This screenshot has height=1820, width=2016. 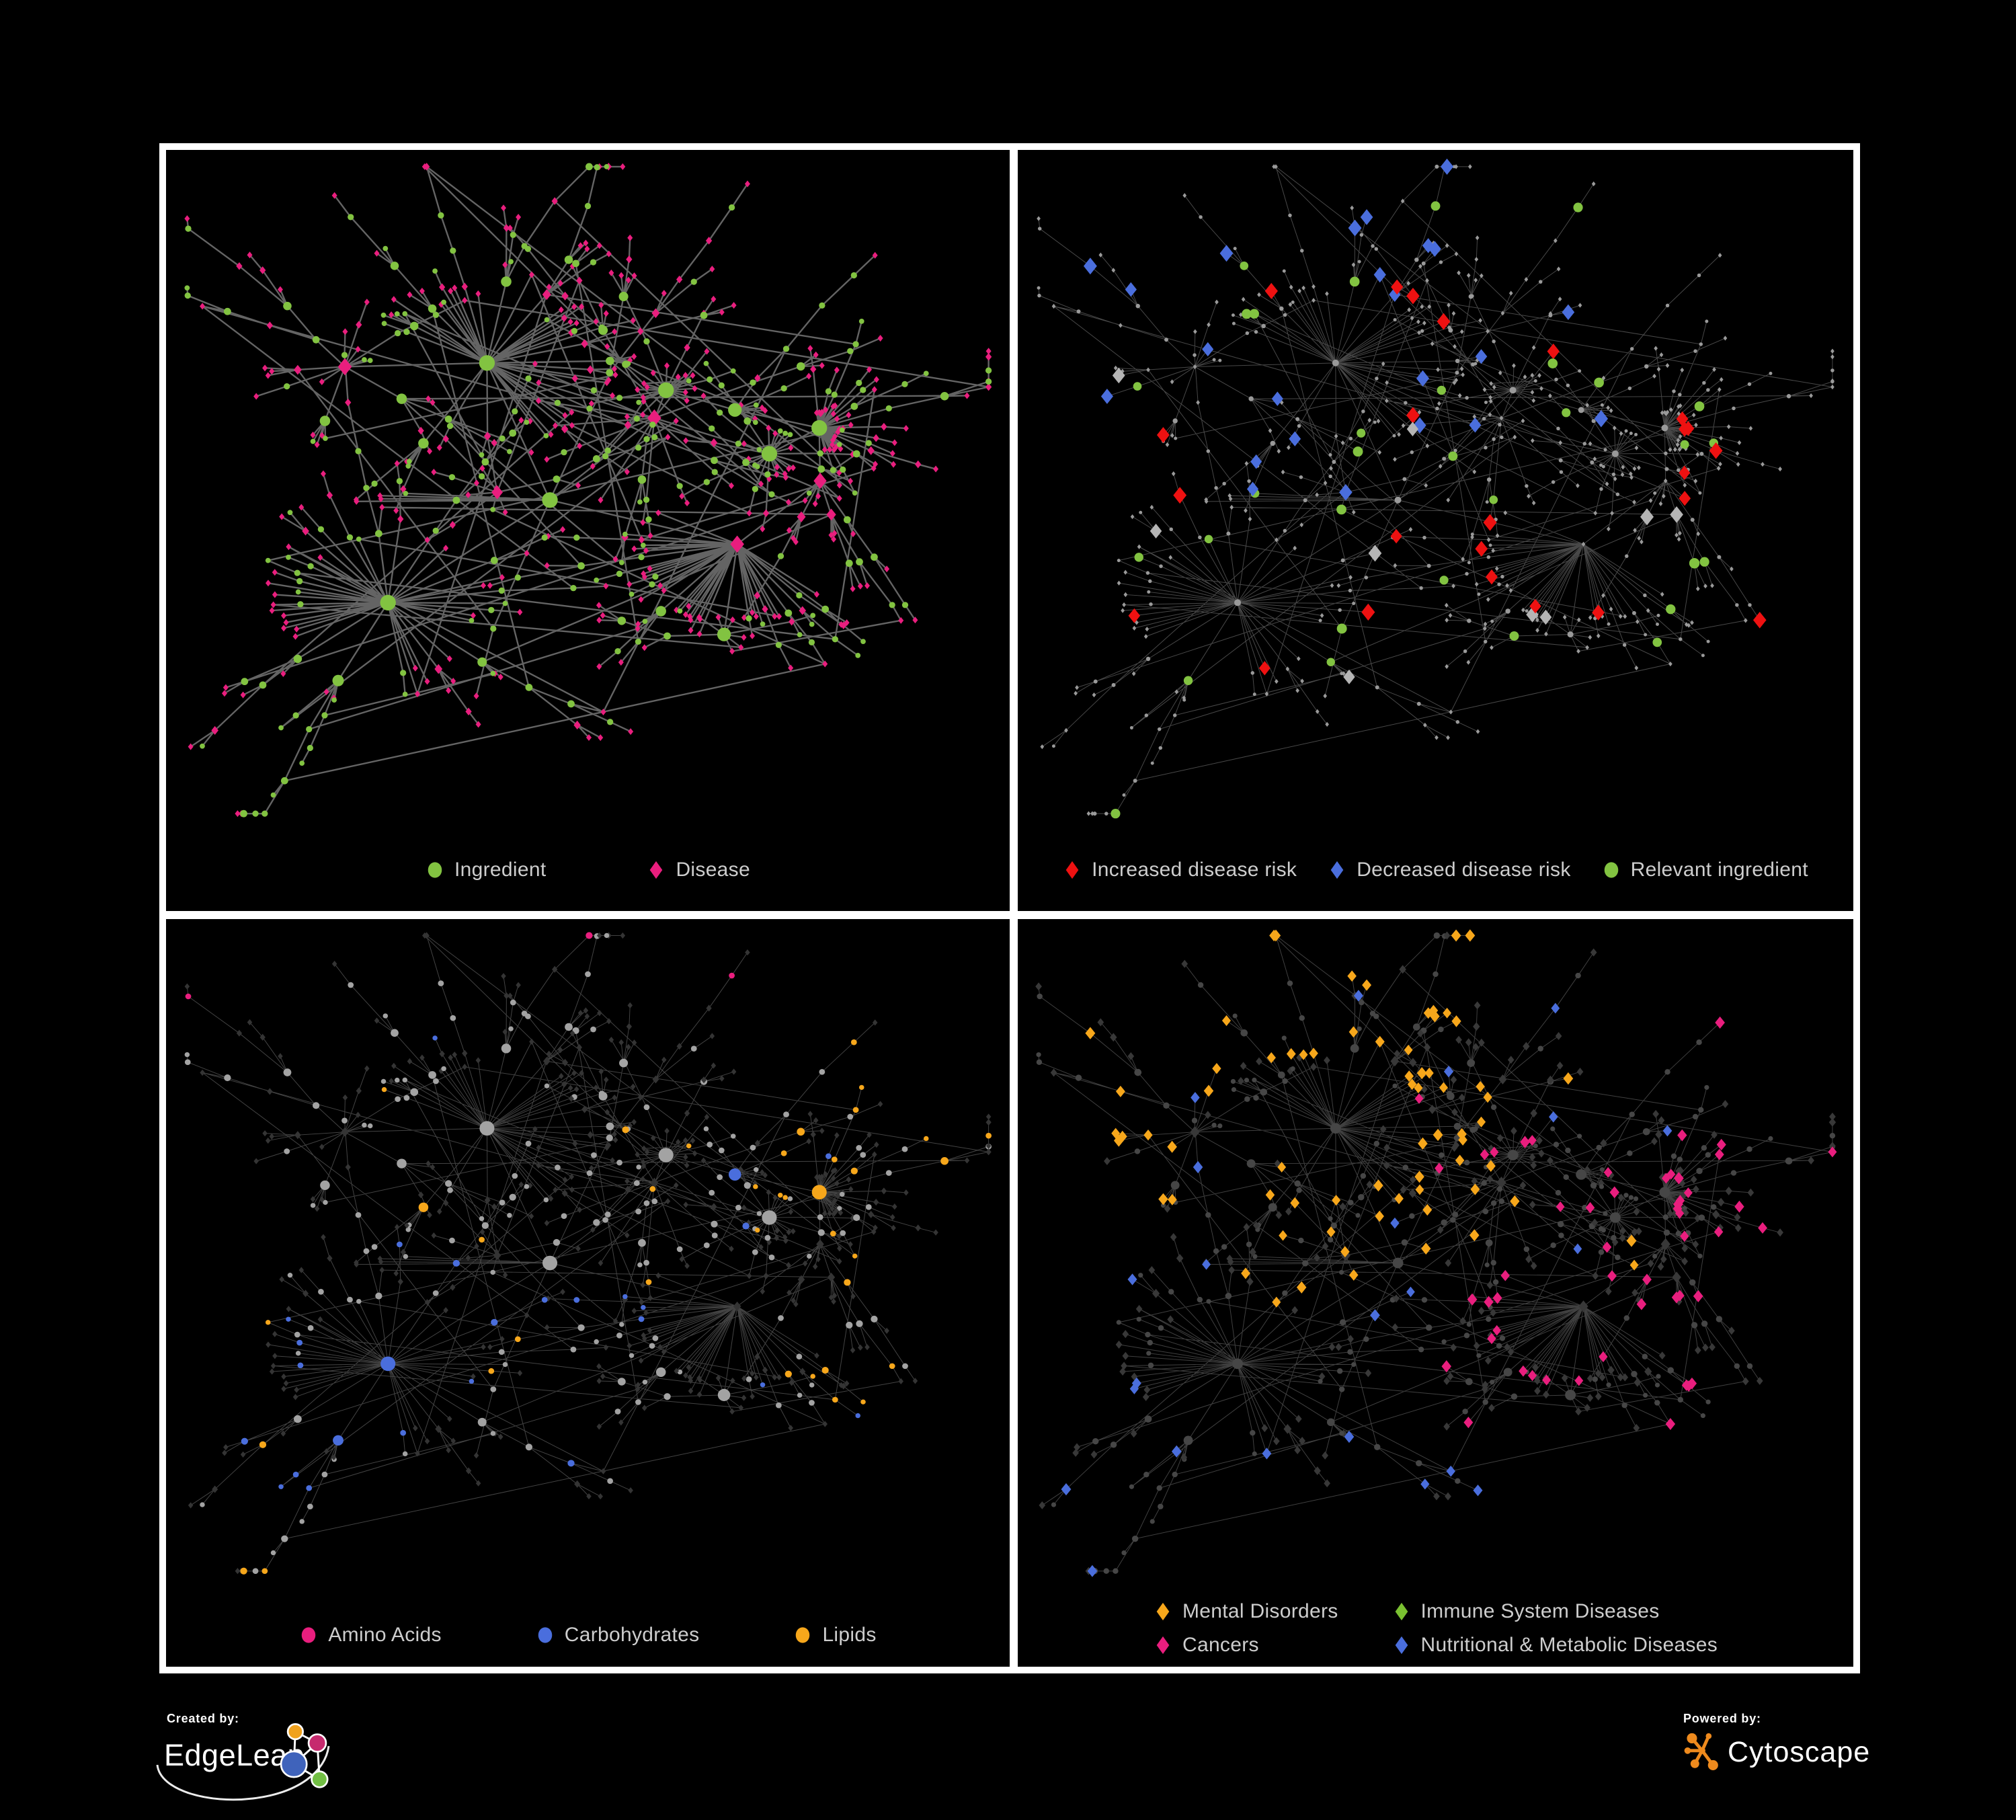 I want to click on legend-item-cancers: Cancers, so click(x=1246, y=1645).